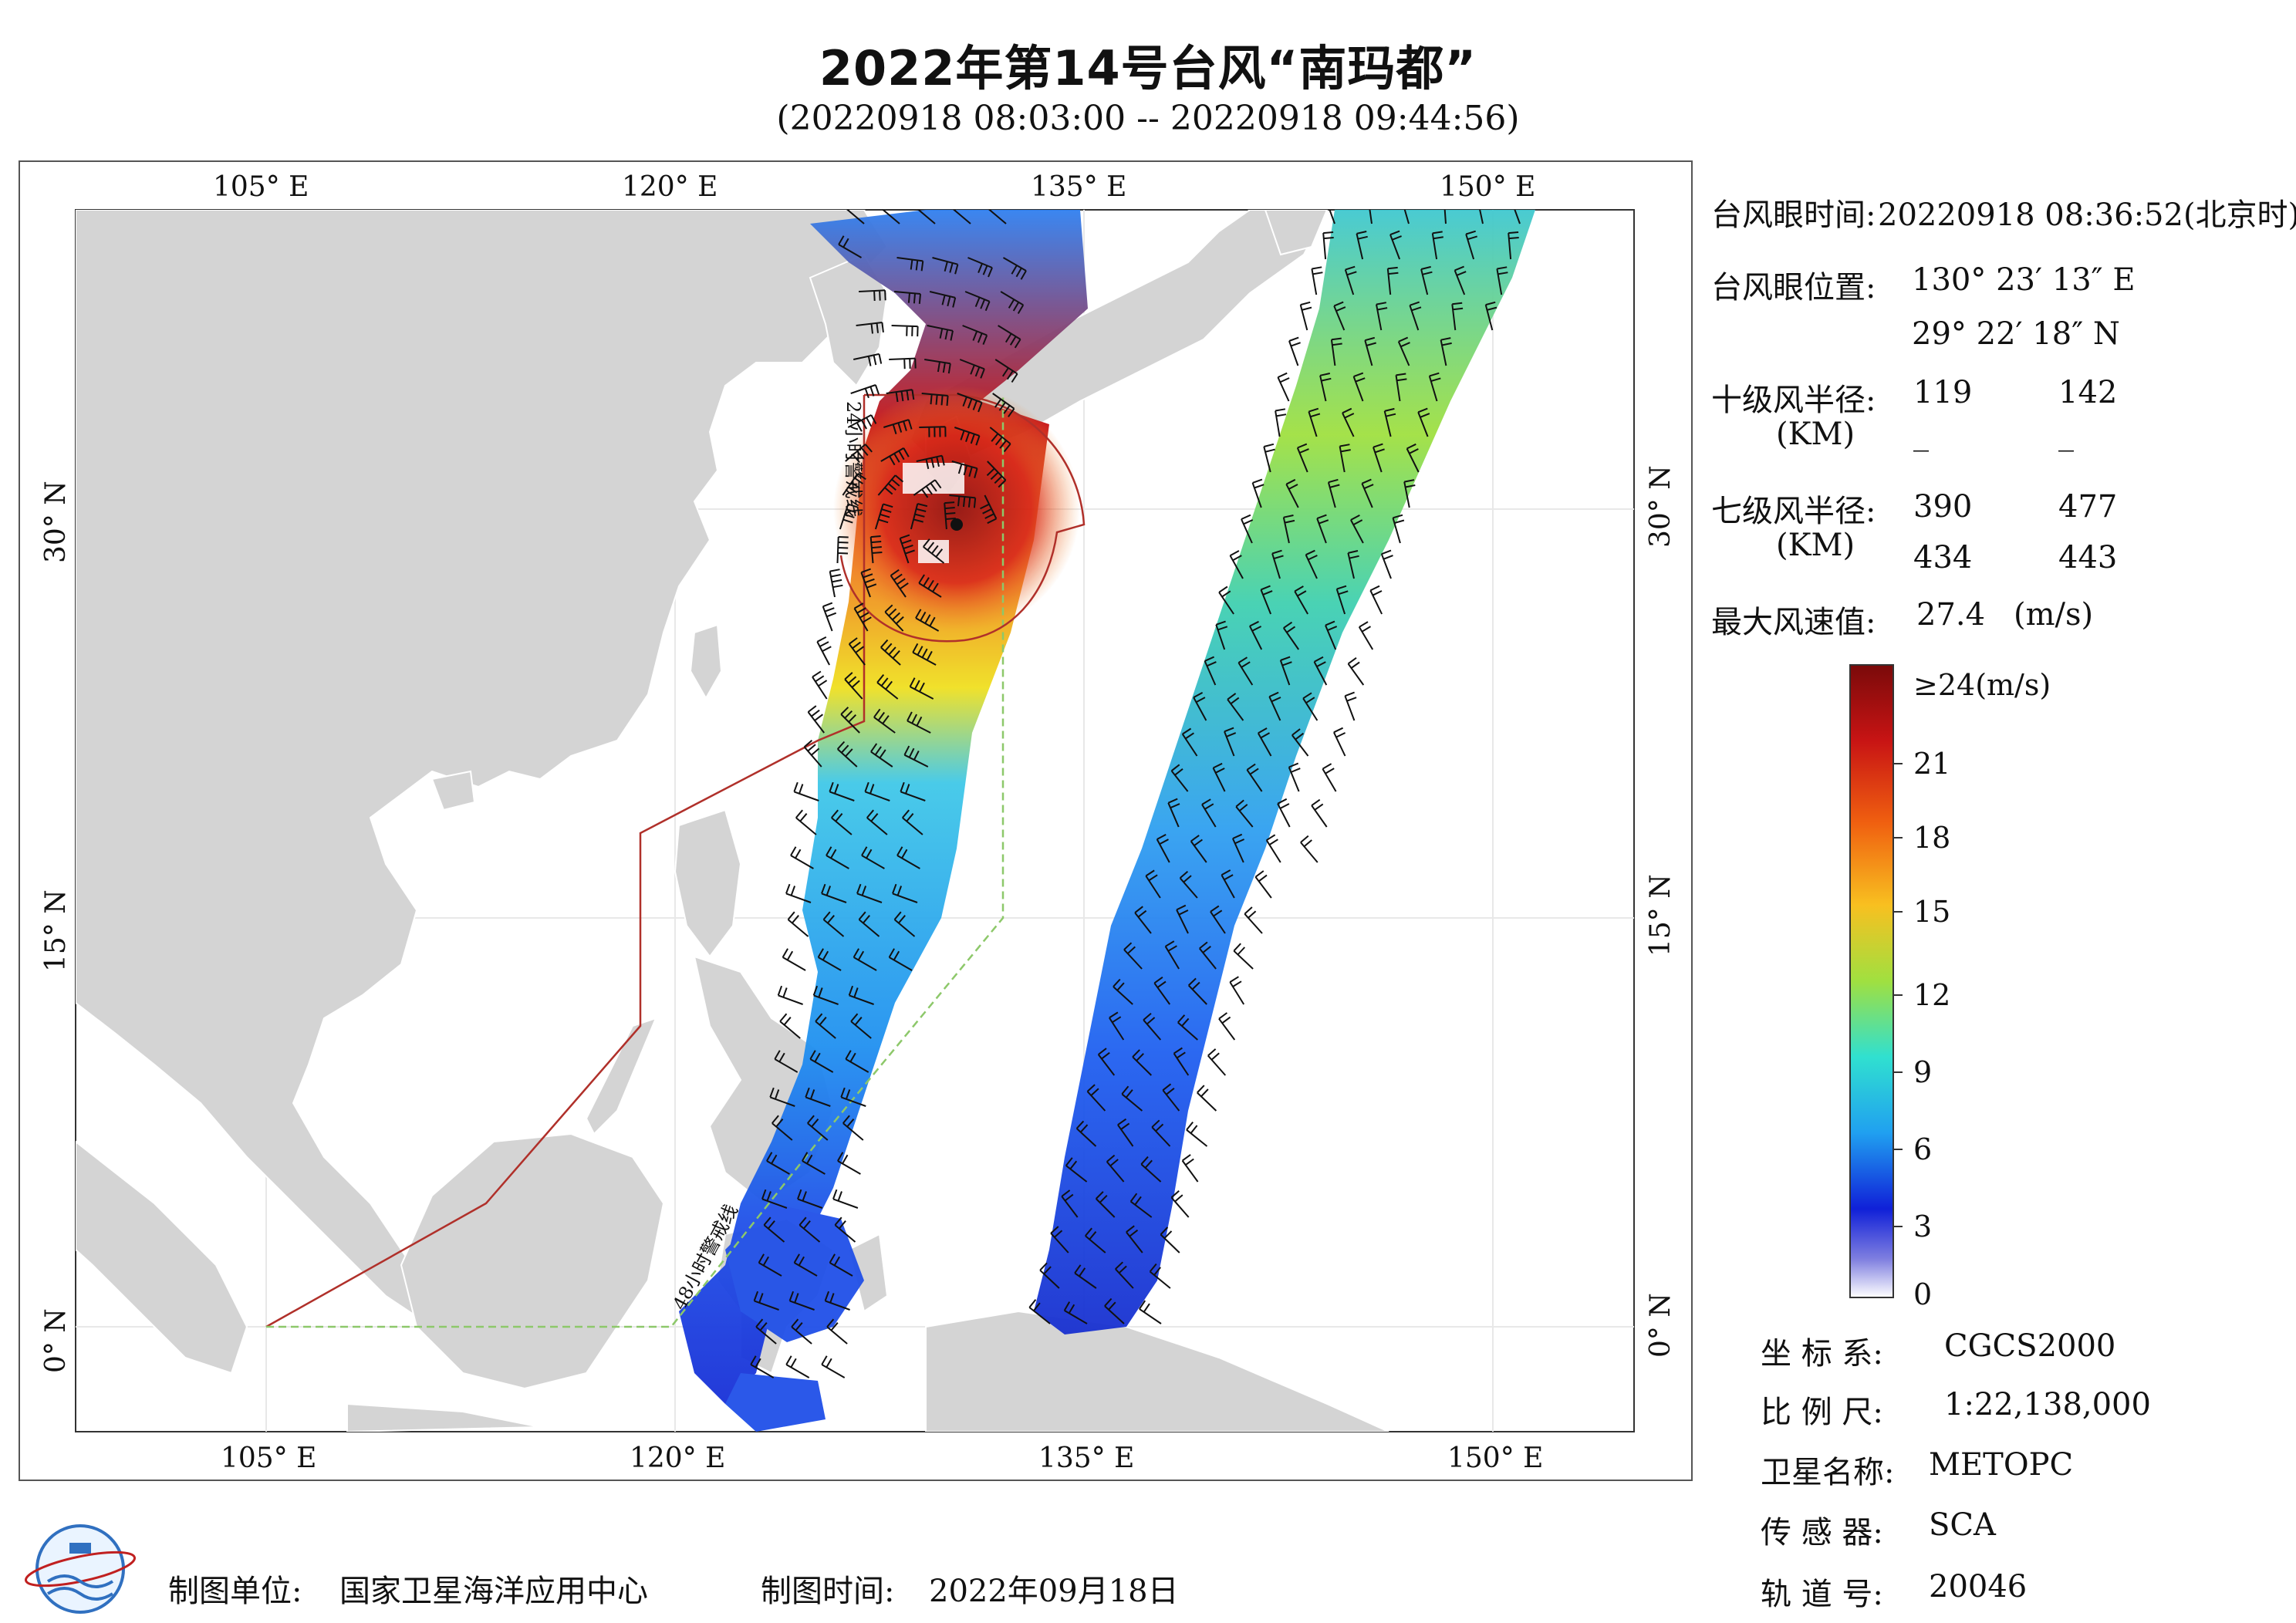  I want to click on crs-value: CGCS2000, so click(2030, 1346).